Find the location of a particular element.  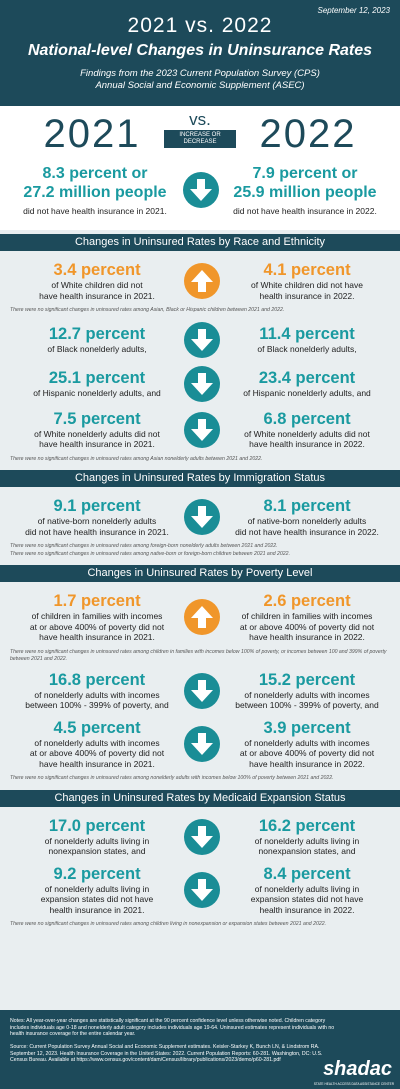

stat: 11.4 percent is located at coordinates (307, 333).